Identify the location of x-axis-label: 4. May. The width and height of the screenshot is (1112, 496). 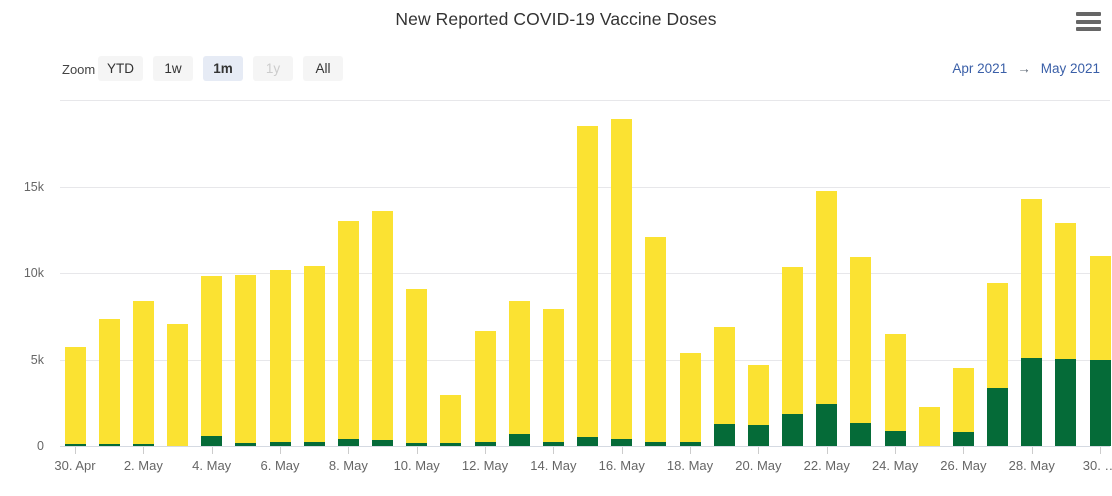
(212, 465).